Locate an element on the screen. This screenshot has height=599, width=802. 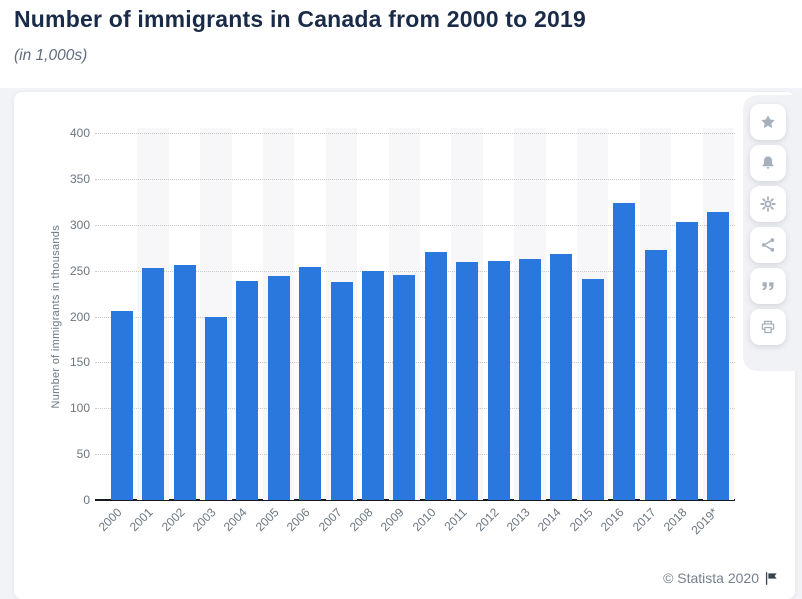
y-tick-label: 50 is located at coordinates (83, 454).